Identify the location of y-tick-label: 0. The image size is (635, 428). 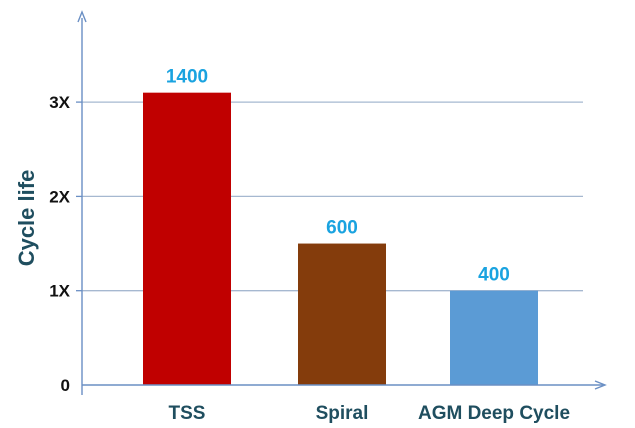
(65, 385).